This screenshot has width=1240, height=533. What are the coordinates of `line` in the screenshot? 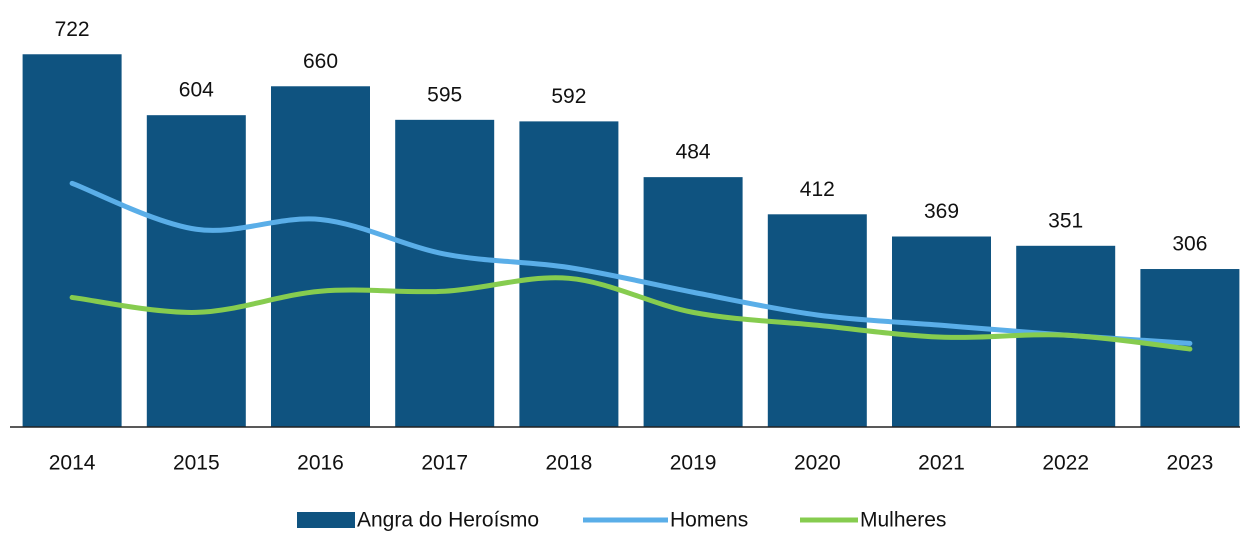 It's located at (631, 313).